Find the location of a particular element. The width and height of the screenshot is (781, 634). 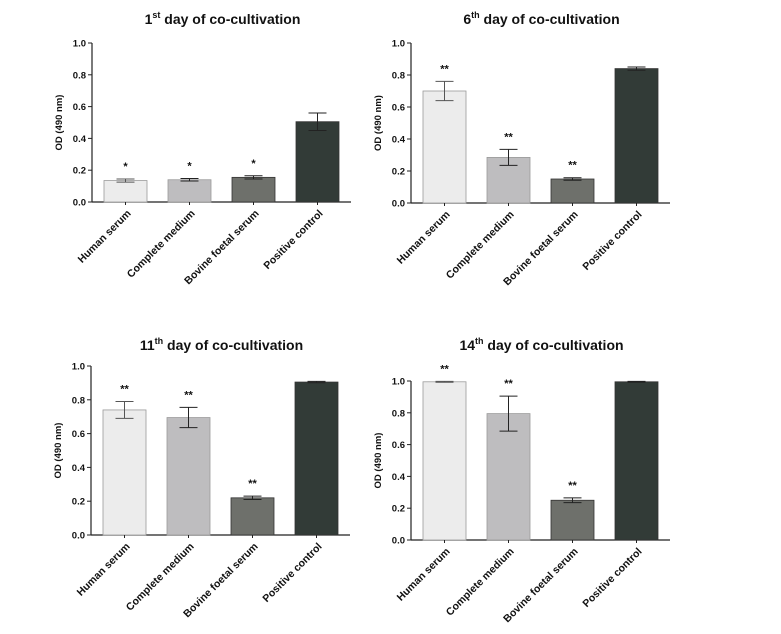

title-number: 6 is located at coordinates (467, 19).